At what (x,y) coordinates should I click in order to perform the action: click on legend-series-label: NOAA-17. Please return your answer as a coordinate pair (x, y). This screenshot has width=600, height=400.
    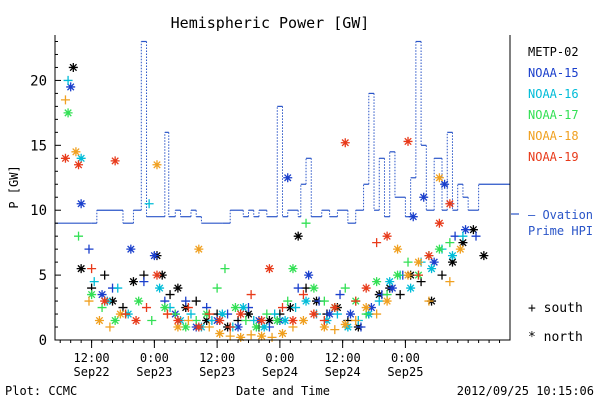
    Looking at the image, I should click on (553, 115).